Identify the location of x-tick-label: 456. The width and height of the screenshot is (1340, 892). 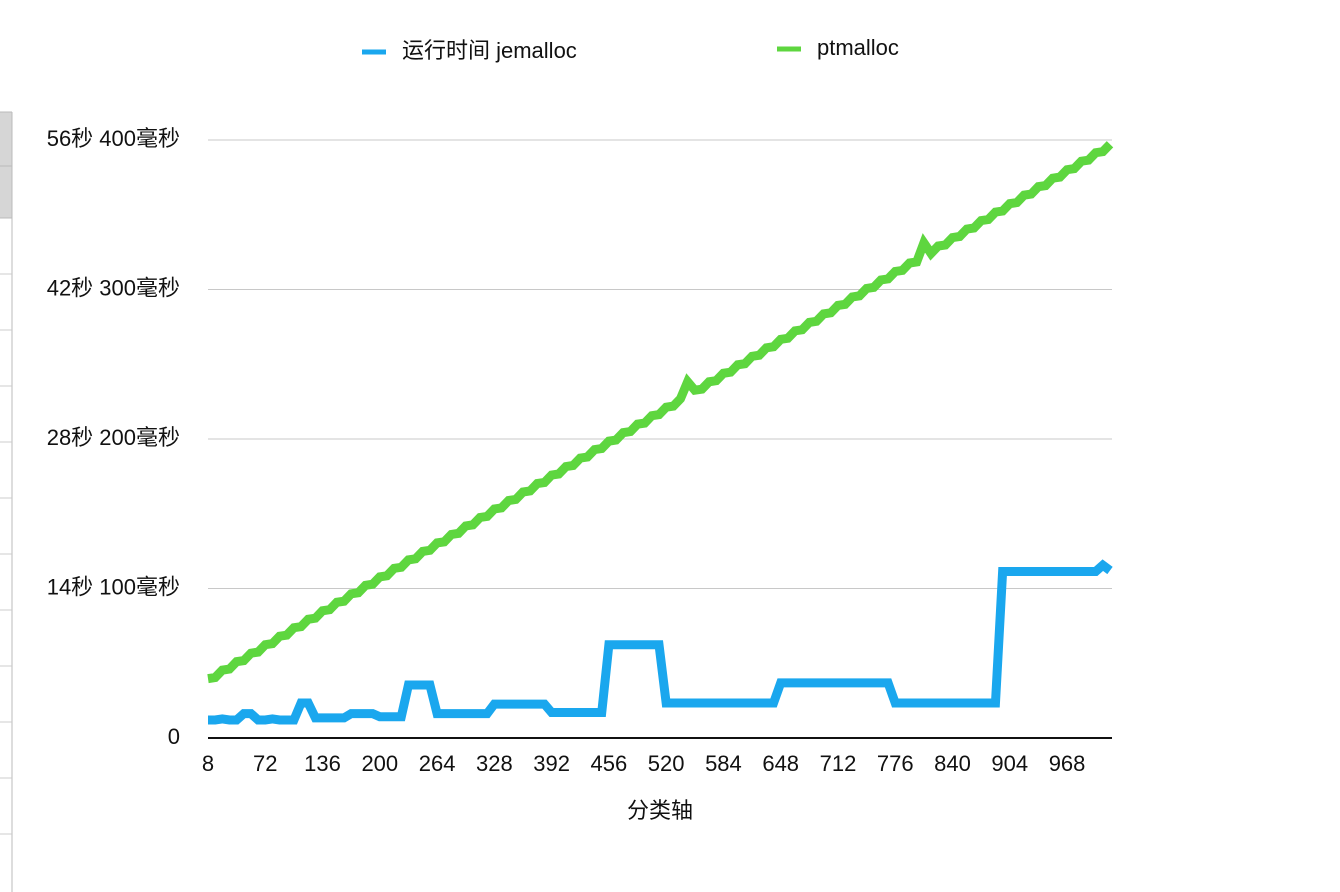
(609, 763).